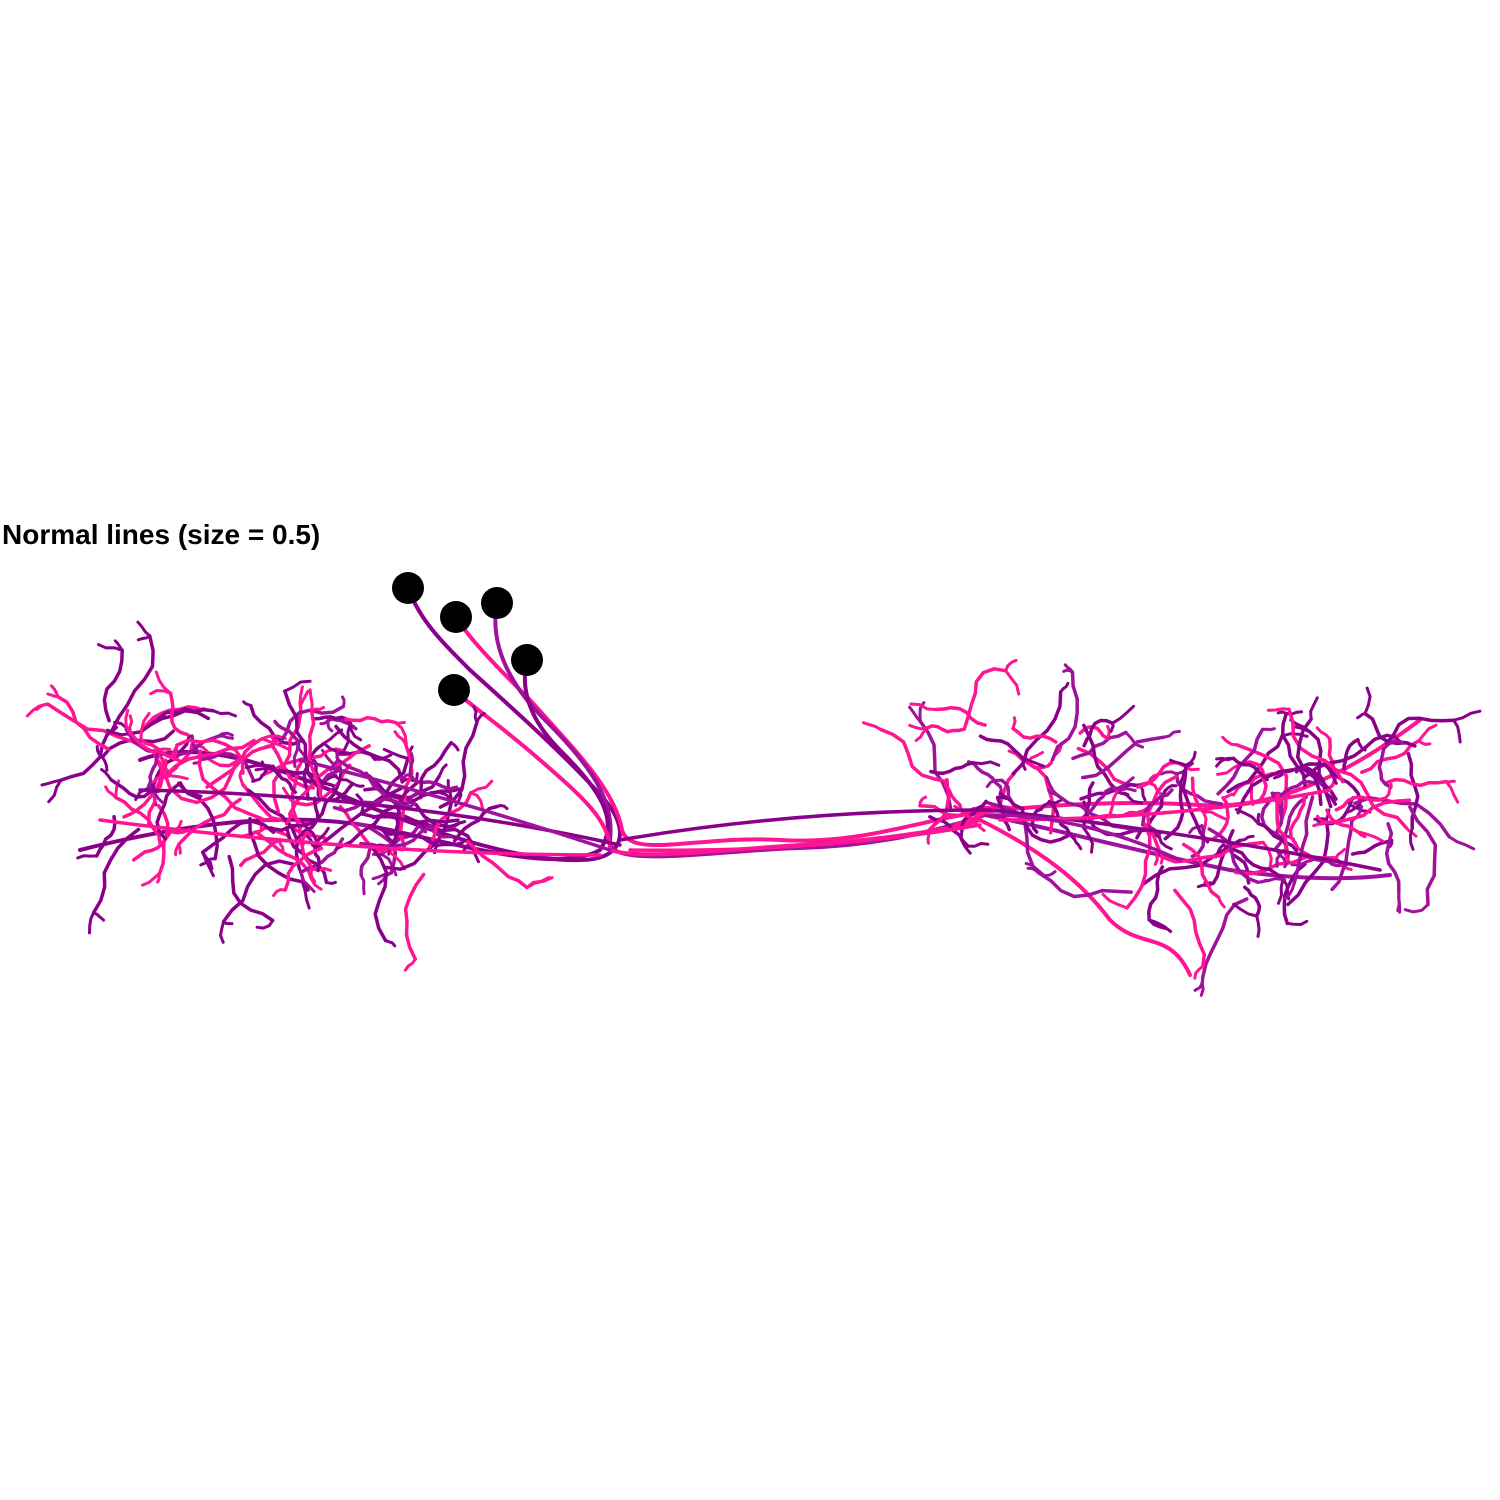 The image size is (1500, 1500). I want to click on neuron-4-main-neurite, so click(344, 760).